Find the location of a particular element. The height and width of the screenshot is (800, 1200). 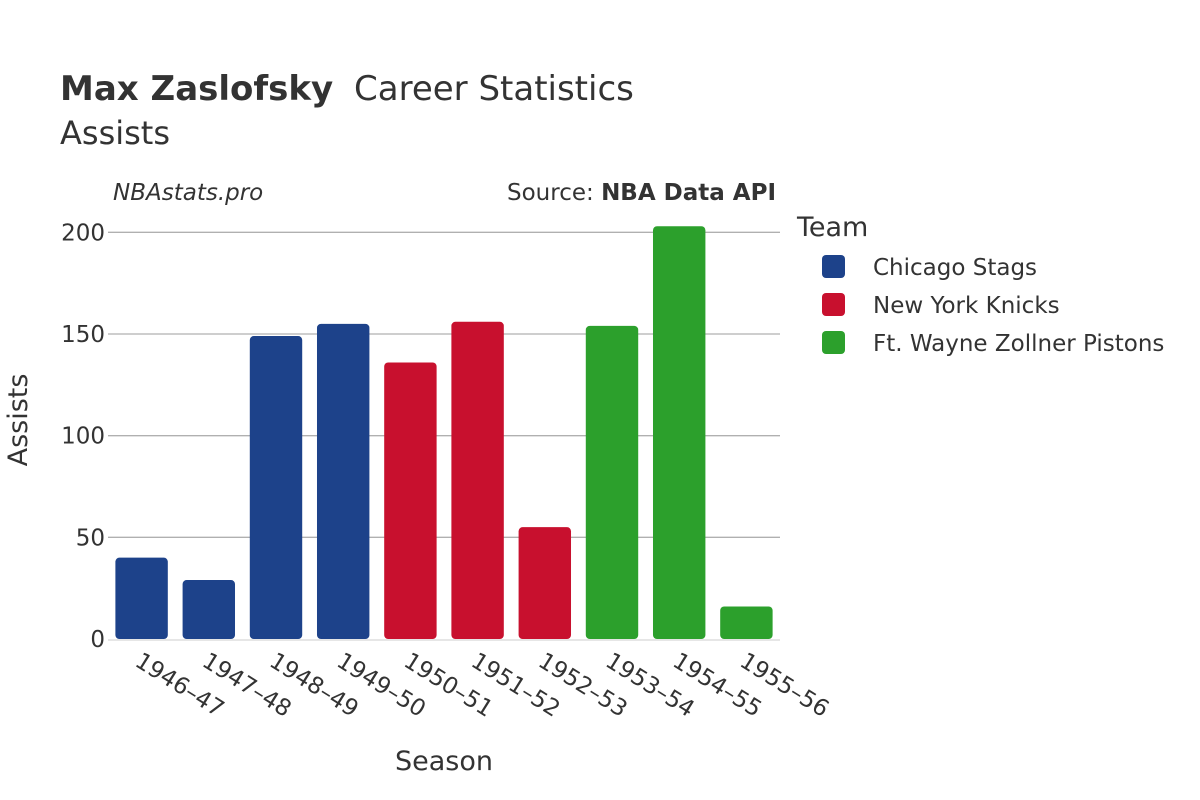

y-tick-label: 150 is located at coordinates (83, 335).